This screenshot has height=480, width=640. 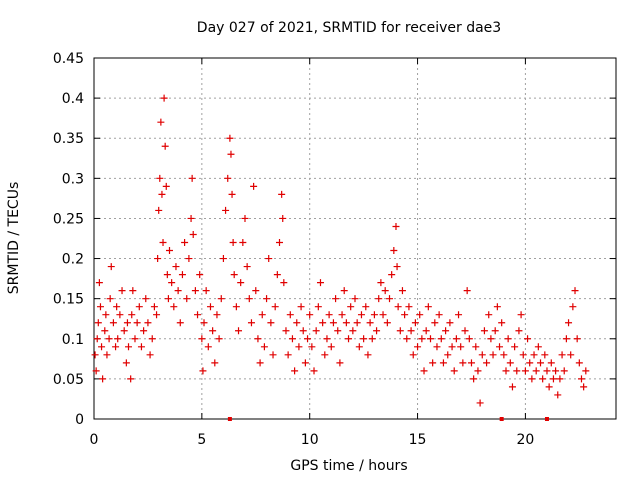 What do you see at coordinates (68, 300) in the screenshot?
I see `y-tick-label: 0.15` at bounding box center [68, 300].